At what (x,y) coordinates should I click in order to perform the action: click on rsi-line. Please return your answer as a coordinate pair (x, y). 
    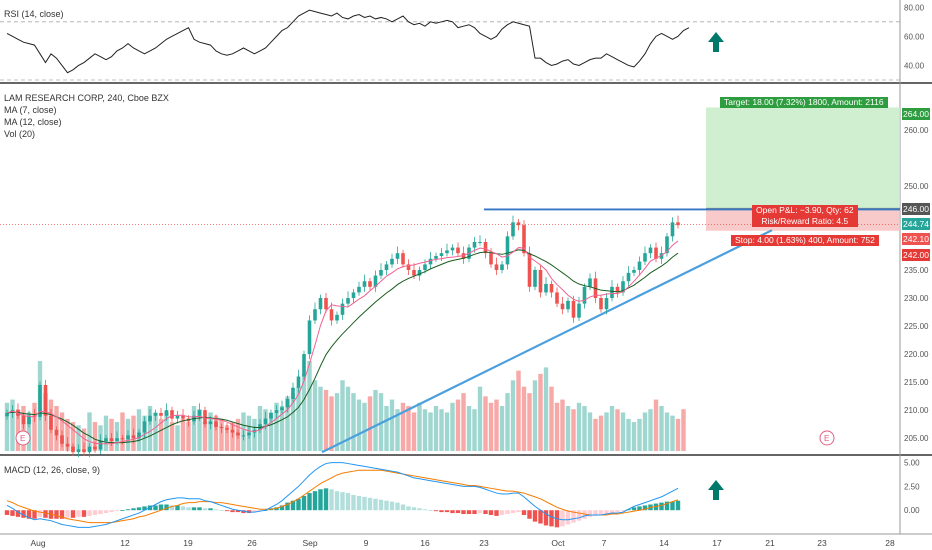
    Looking at the image, I should click on (348, 41).